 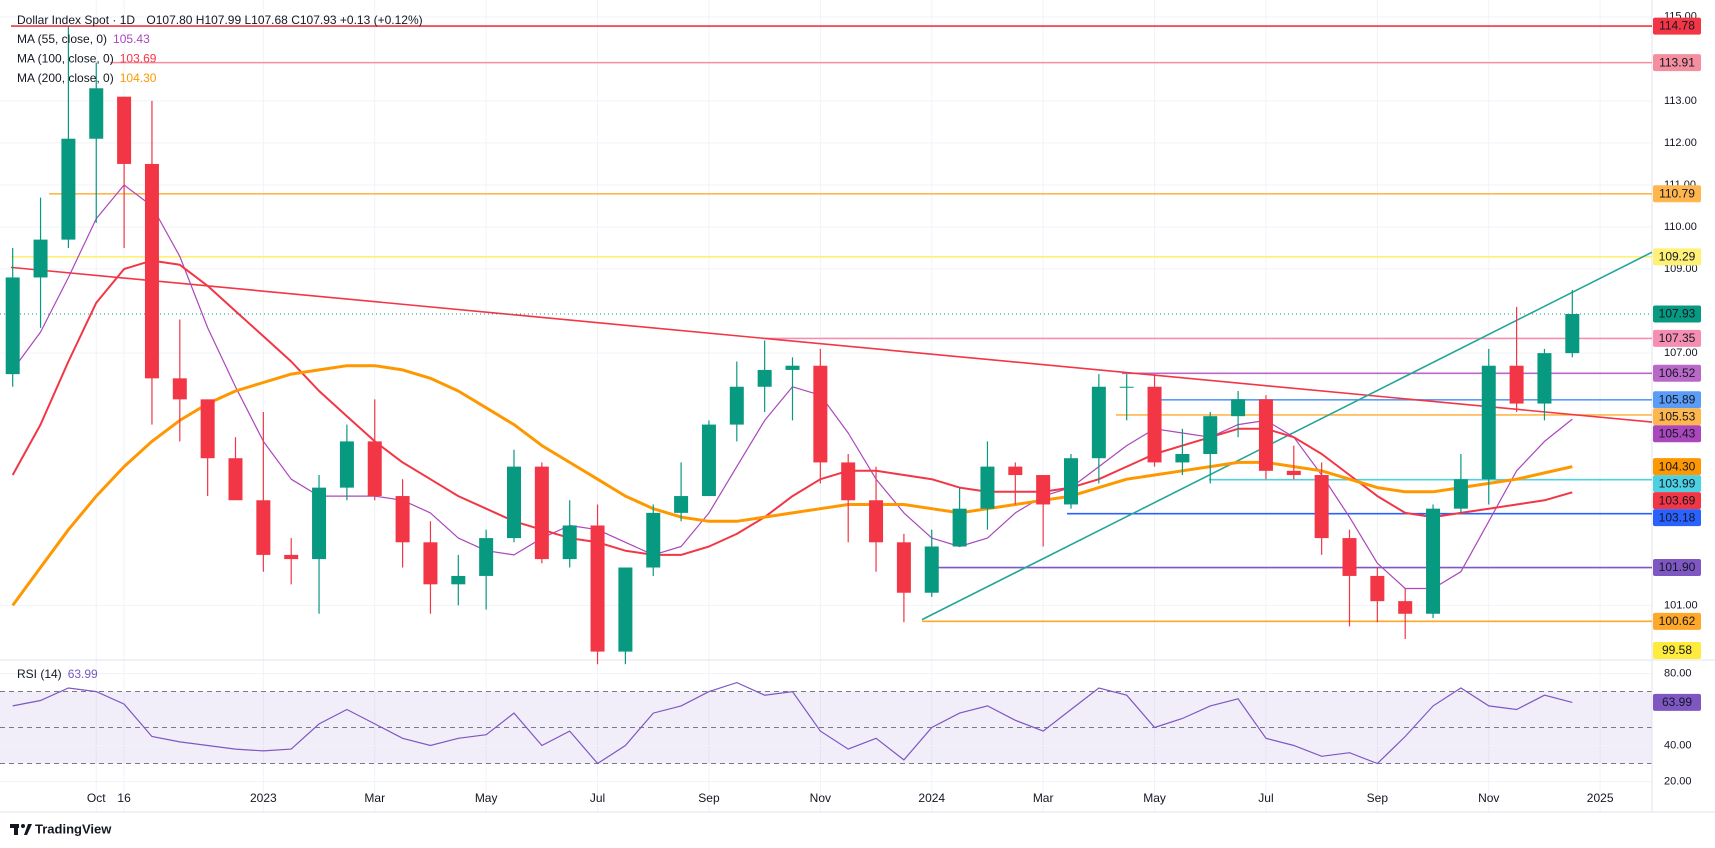 I want to click on legend-entry: MA (55, close, 0) 105.43, so click(x=83, y=39).